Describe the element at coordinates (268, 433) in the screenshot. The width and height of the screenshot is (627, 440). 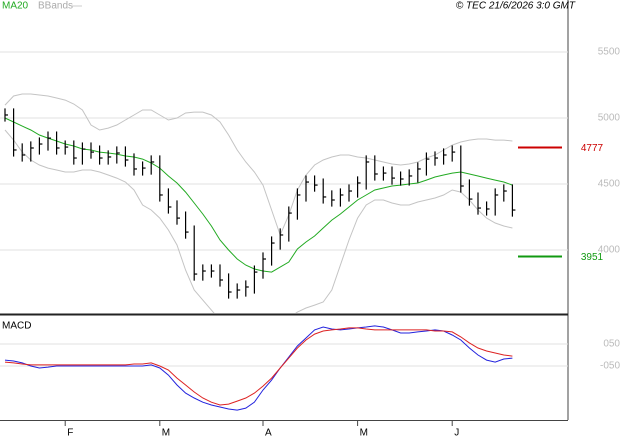
I see `x-tick-label: A` at that location.